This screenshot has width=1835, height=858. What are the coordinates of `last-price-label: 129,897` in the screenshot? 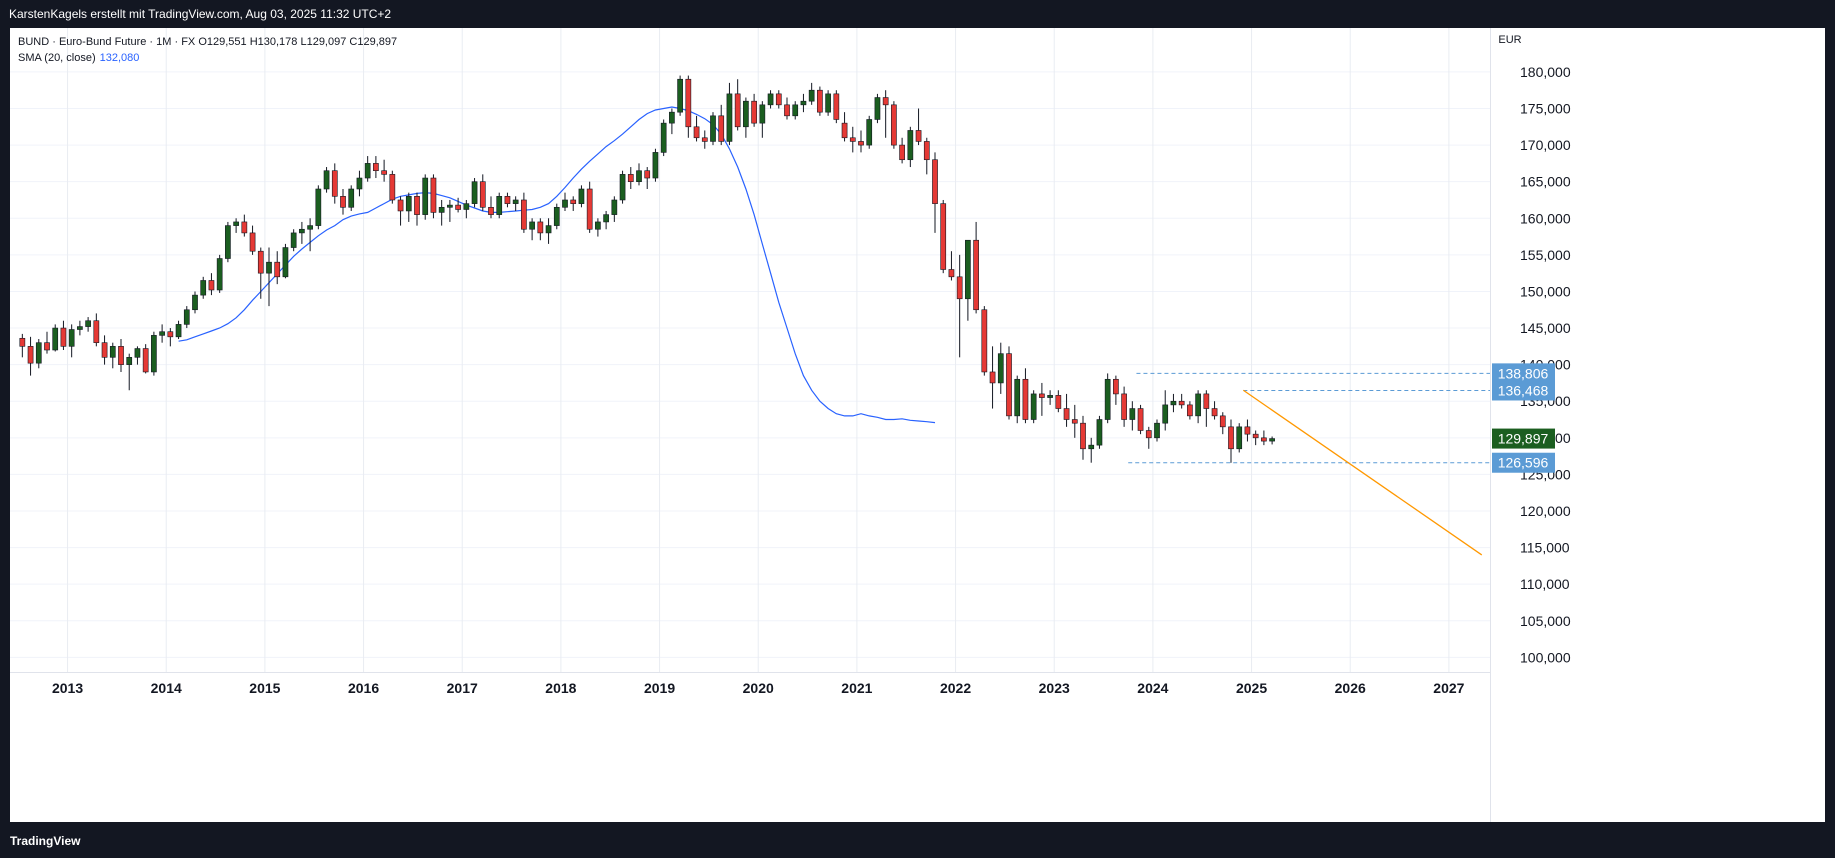 It's located at (1523, 439).